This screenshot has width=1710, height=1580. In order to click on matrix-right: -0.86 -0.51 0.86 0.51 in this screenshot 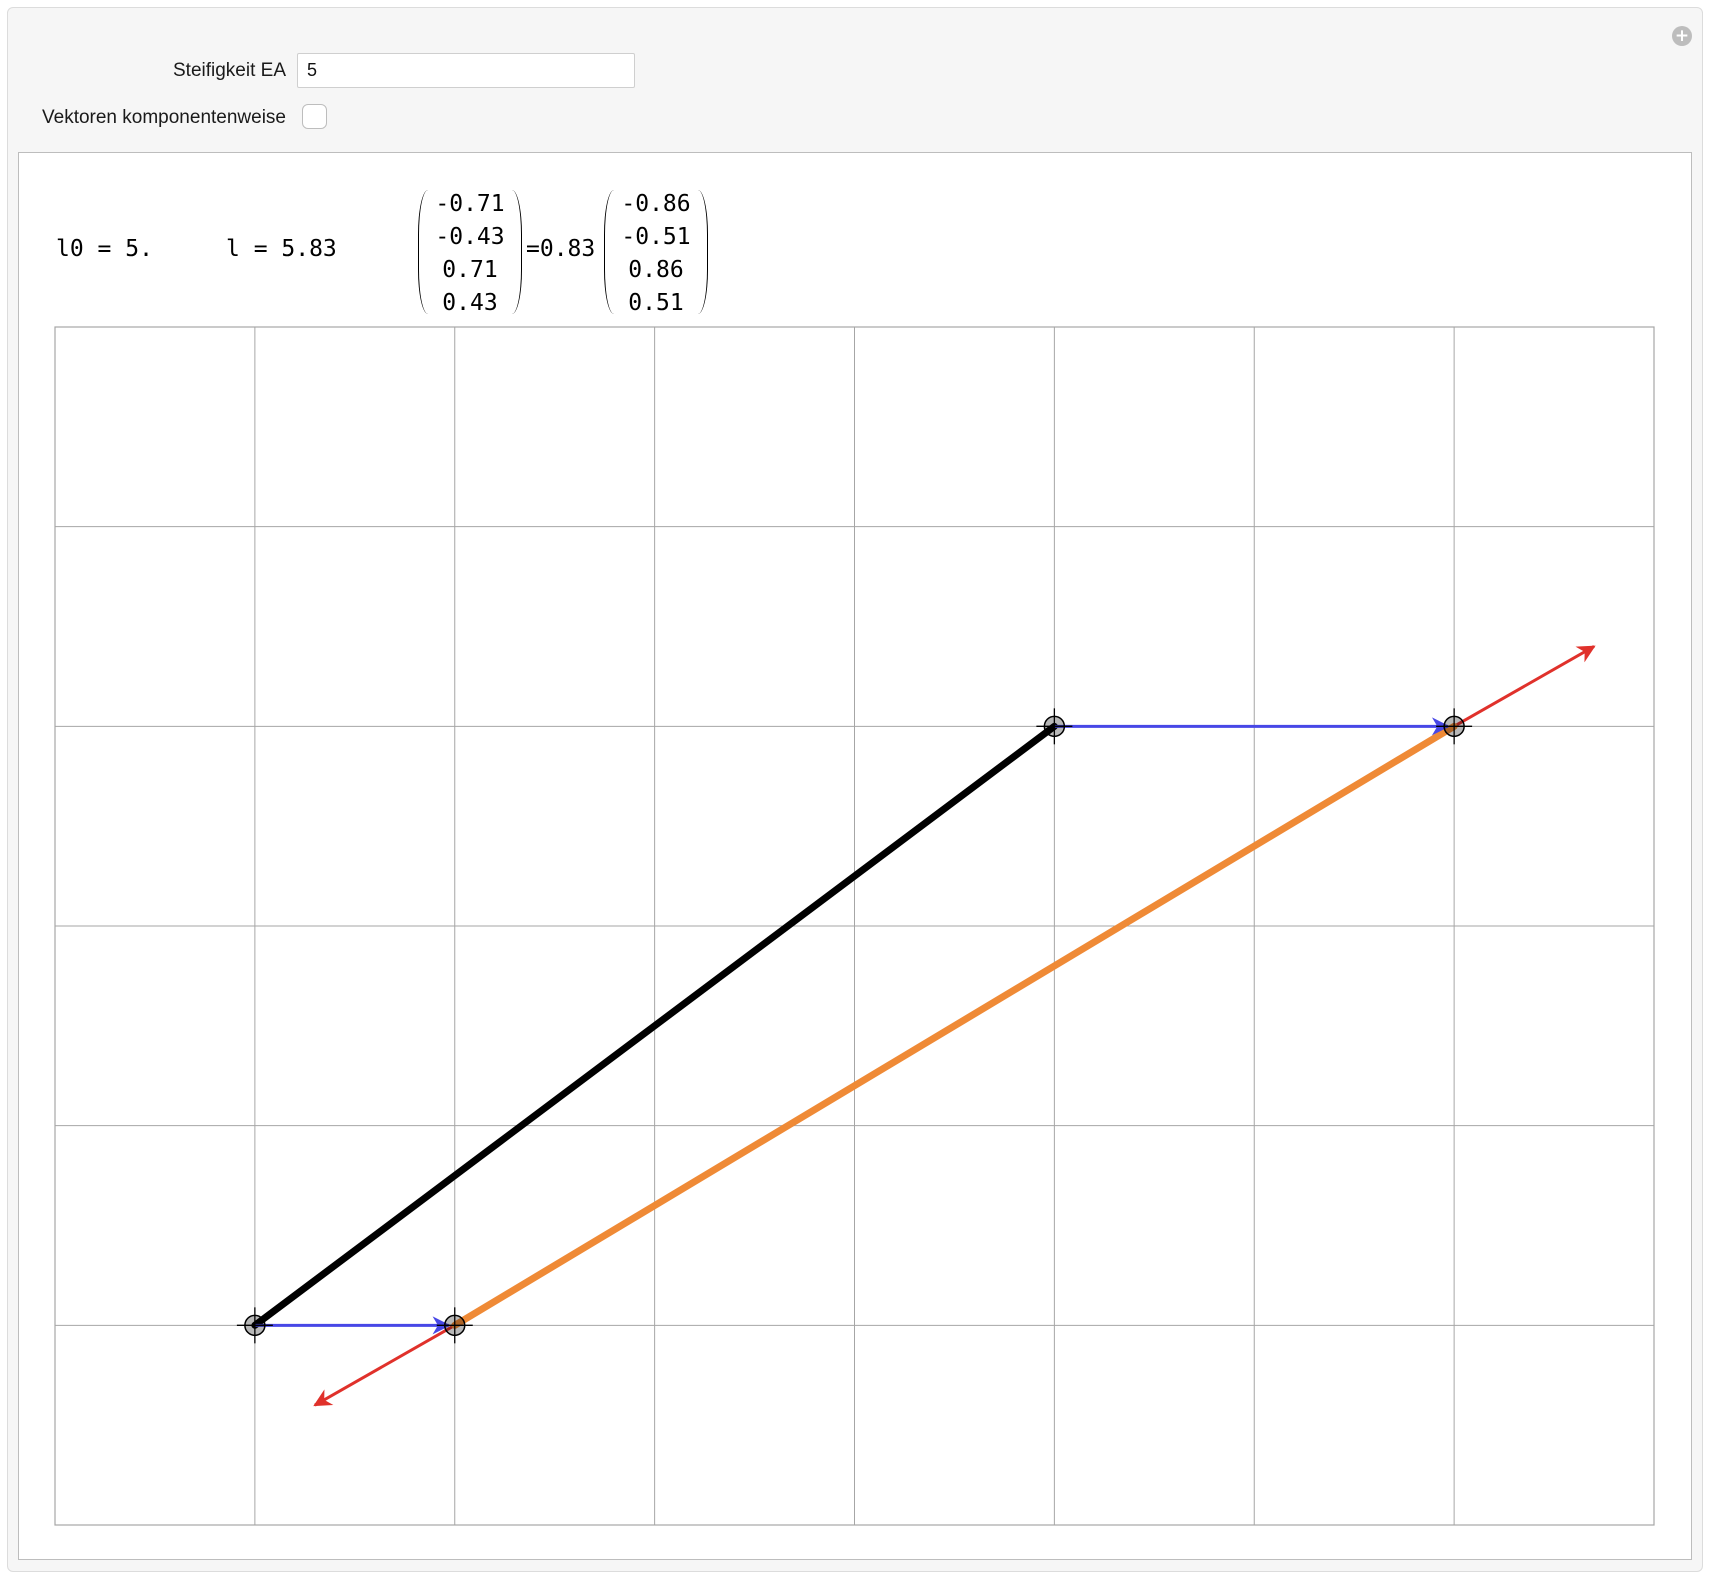, I will do `click(656, 253)`.